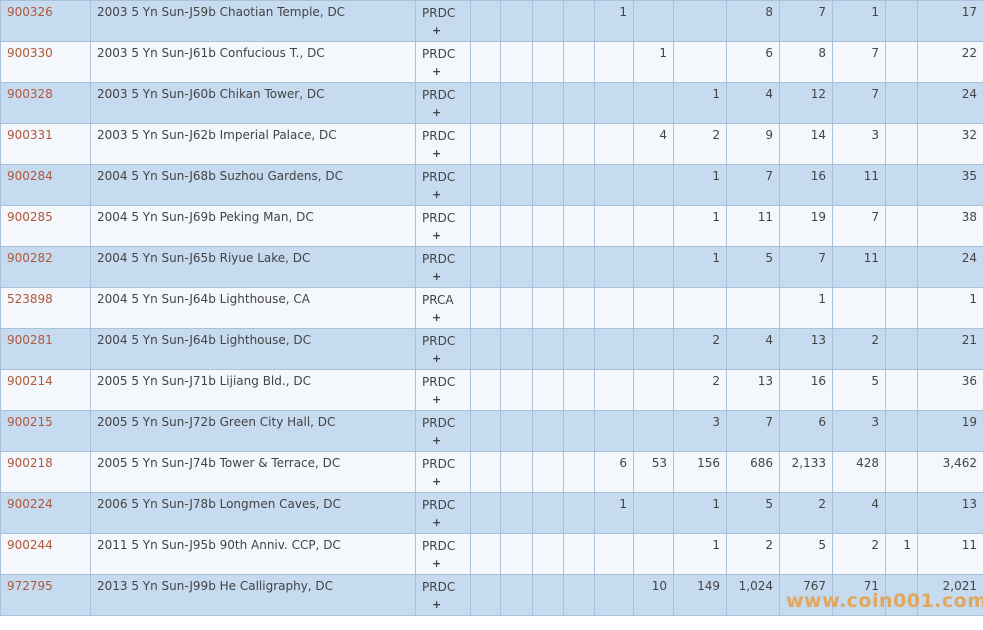 This screenshot has width=983, height=630. What do you see at coordinates (859, 431) in the screenshot?
I see `count-cell: 3` at bounding box center [859, 431].